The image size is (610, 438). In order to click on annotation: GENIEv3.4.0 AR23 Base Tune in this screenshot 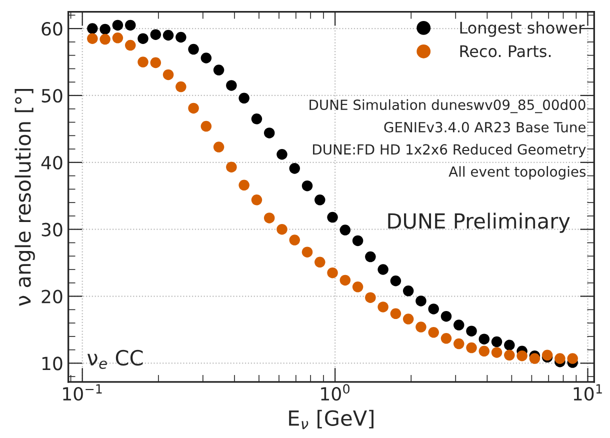, I will do `click(485, 127)`.